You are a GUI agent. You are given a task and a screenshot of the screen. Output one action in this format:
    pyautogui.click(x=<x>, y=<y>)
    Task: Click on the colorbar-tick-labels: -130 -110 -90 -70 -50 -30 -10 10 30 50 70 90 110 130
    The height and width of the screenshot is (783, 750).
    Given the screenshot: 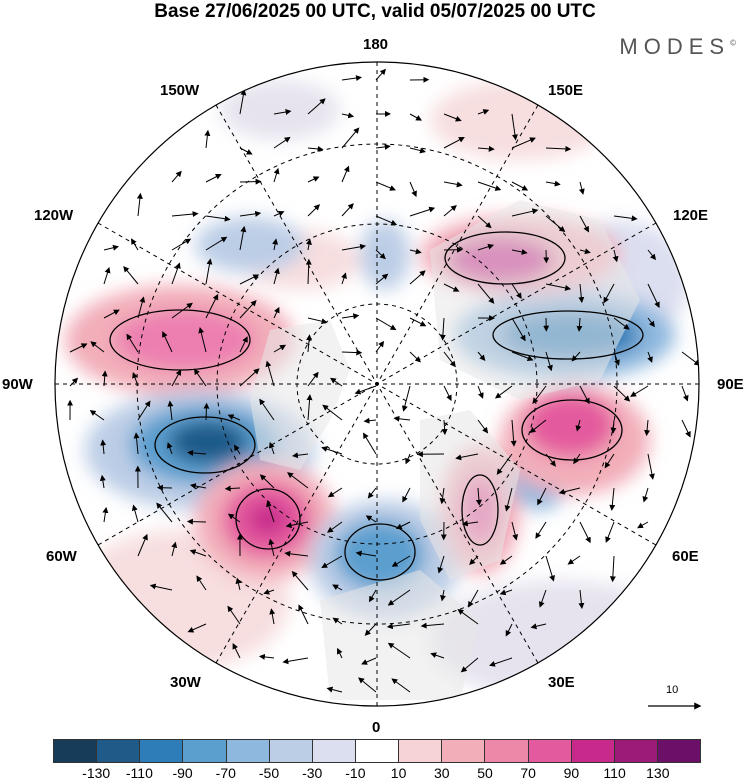 What is the action you would take?
    pyautogui.click(x=377, y=774)
    